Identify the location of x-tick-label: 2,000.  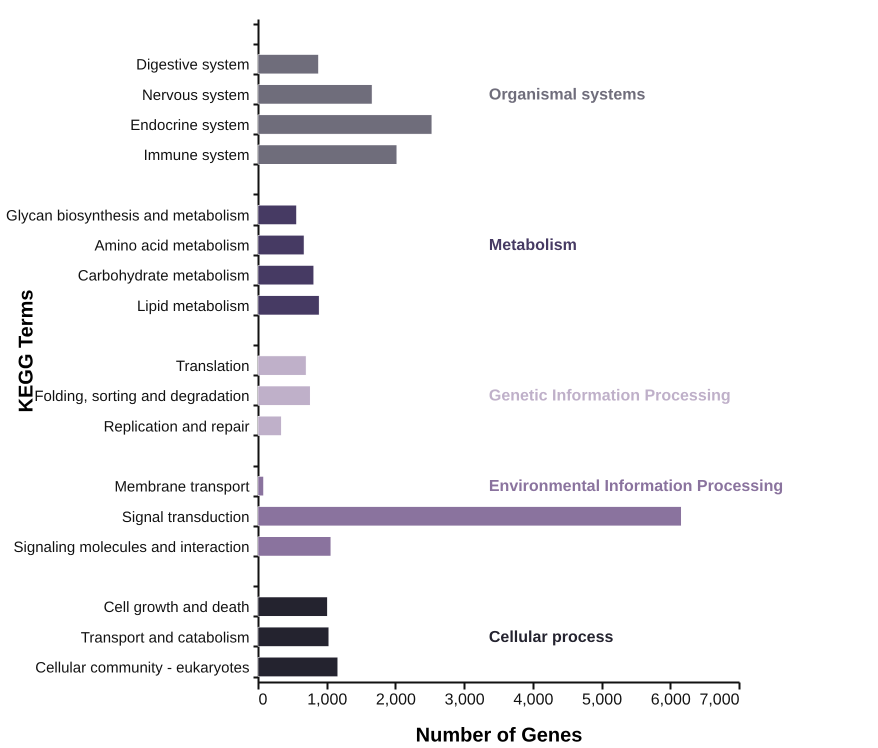
(396, 700).